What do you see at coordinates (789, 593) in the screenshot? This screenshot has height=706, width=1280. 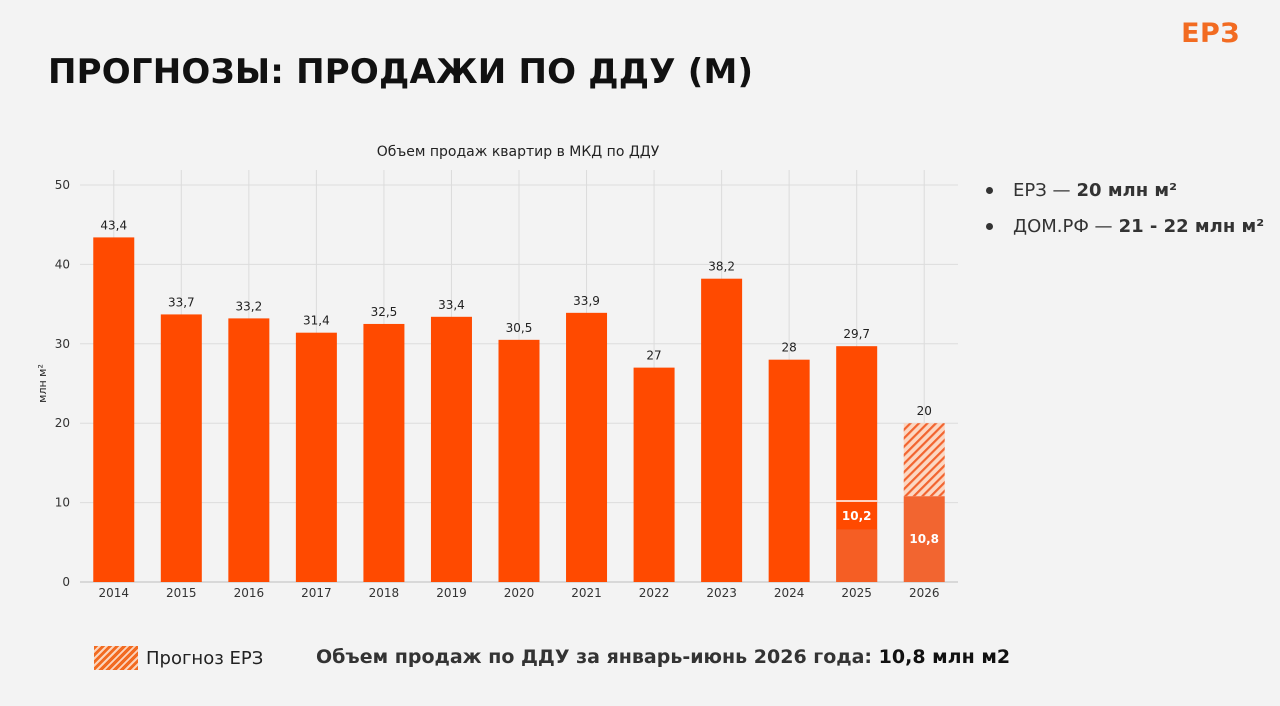 I see `x-tick-label: 2024` at bounding box center [789, 593].